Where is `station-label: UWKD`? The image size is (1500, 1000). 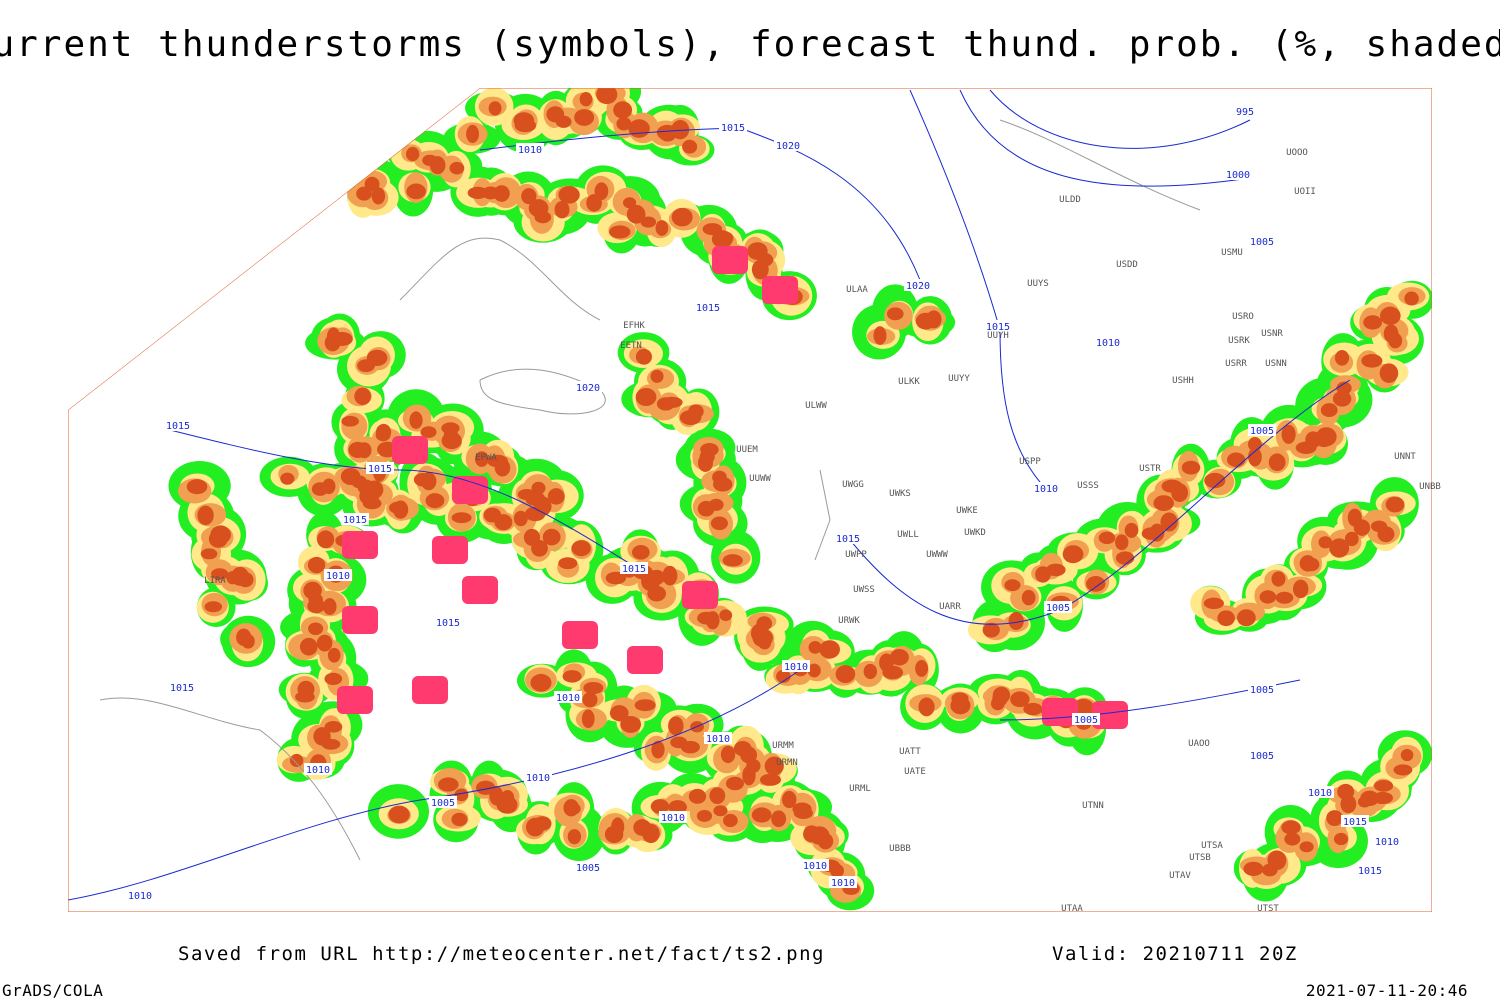 station-label: UWKD is located at coordinates (975, 533).